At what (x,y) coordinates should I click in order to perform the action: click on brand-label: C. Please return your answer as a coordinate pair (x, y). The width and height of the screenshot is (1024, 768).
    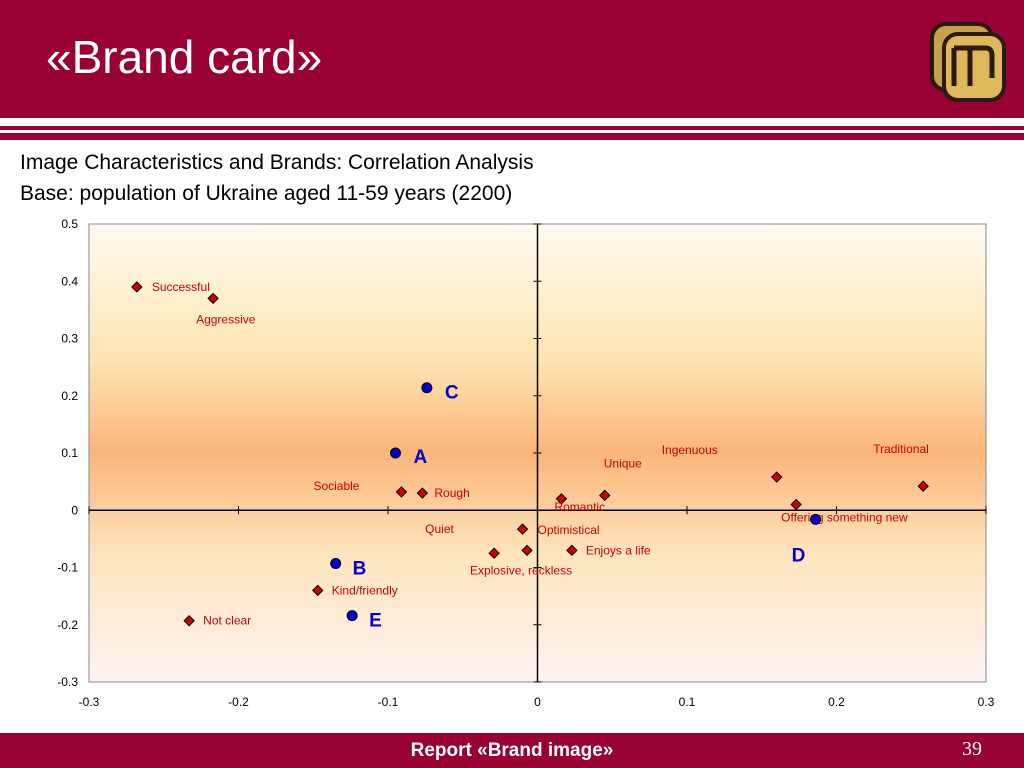
    Looking at the image, I should click on (452, 393).